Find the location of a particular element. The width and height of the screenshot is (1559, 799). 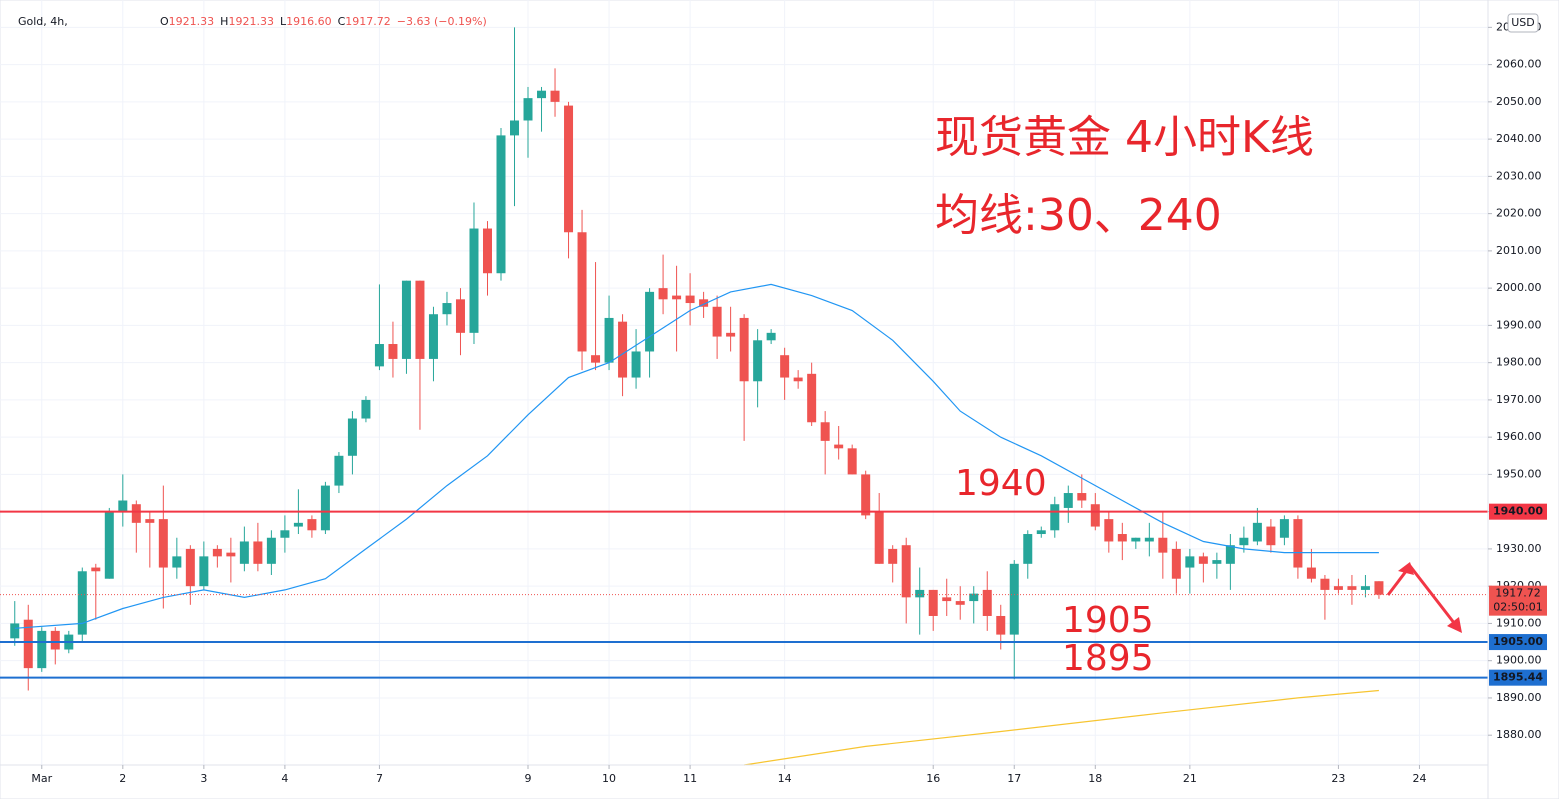

y-tick-label: 2050.00 is located at coordinates (1519, 101).